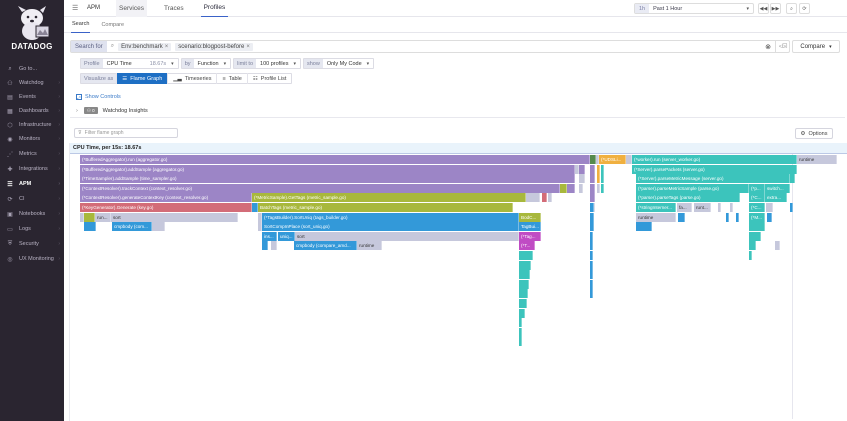 The width and height of the screenshot is (847, 421). Describe the element at coordinates (166, 207) in the screenshot. I see `flame-frame: (*KeyGenerator).Generate (key.go)` at that location.